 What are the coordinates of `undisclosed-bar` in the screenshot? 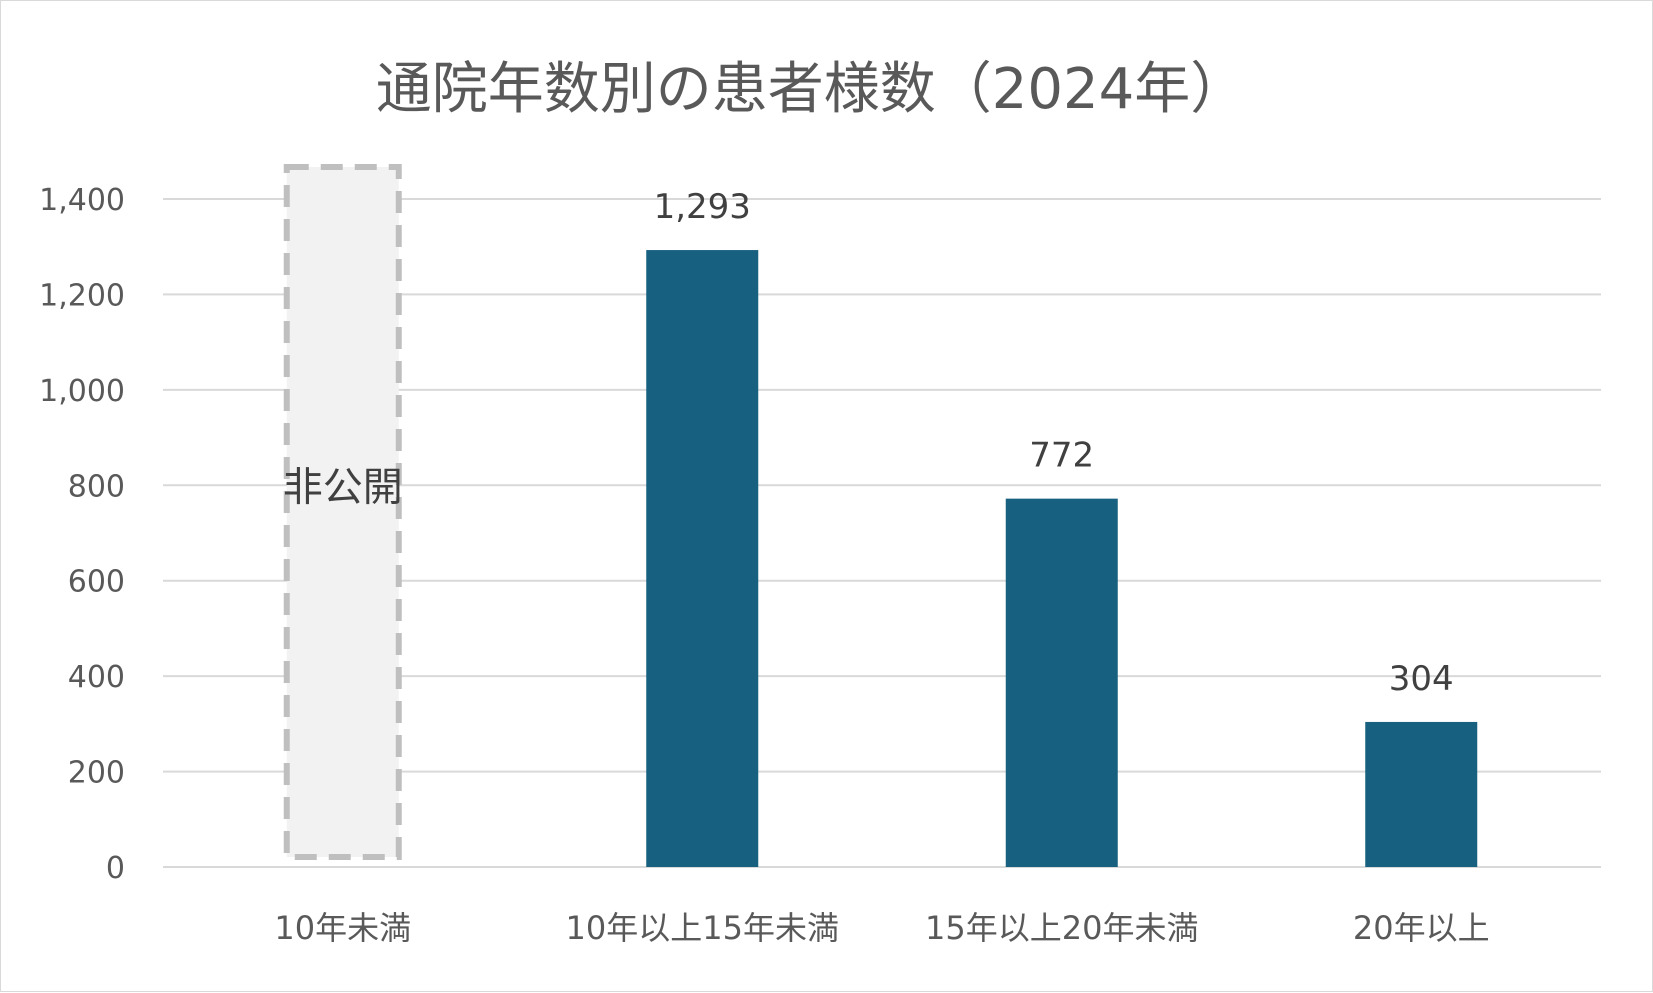 It's located at (342, 512).